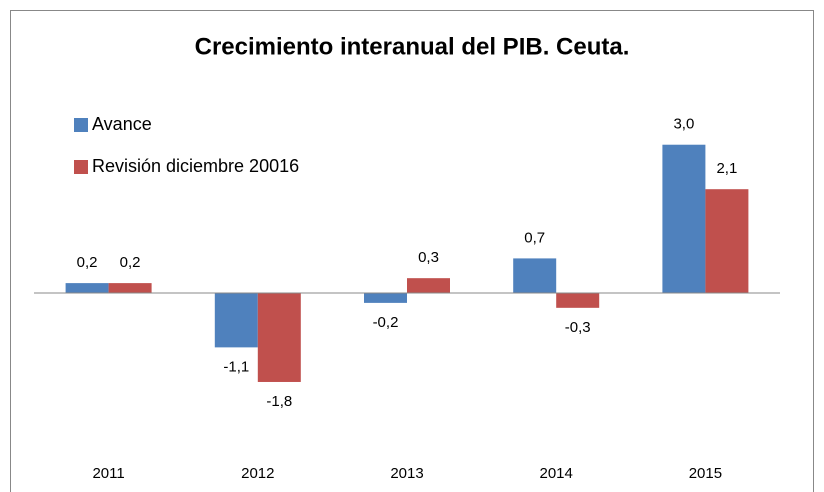  Describe the element at coordinates (236, 366) in the screenshot. I see `data-label: -1,1` at that location.